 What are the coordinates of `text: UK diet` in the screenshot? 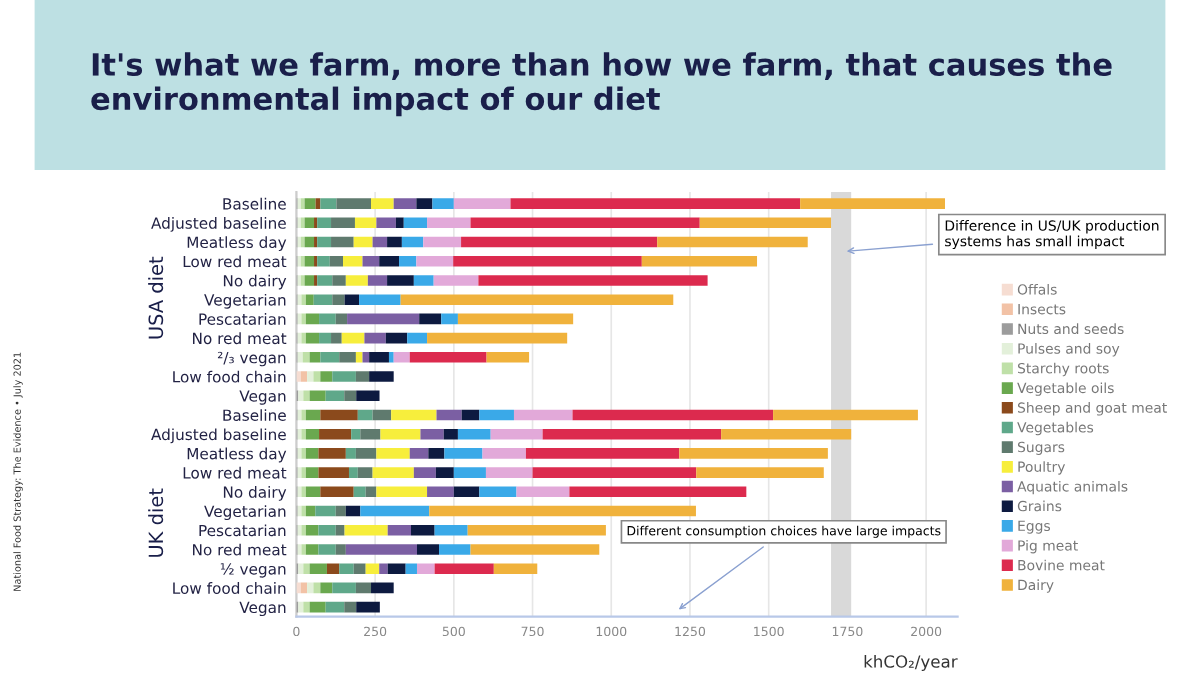 It's located at (156, 522).